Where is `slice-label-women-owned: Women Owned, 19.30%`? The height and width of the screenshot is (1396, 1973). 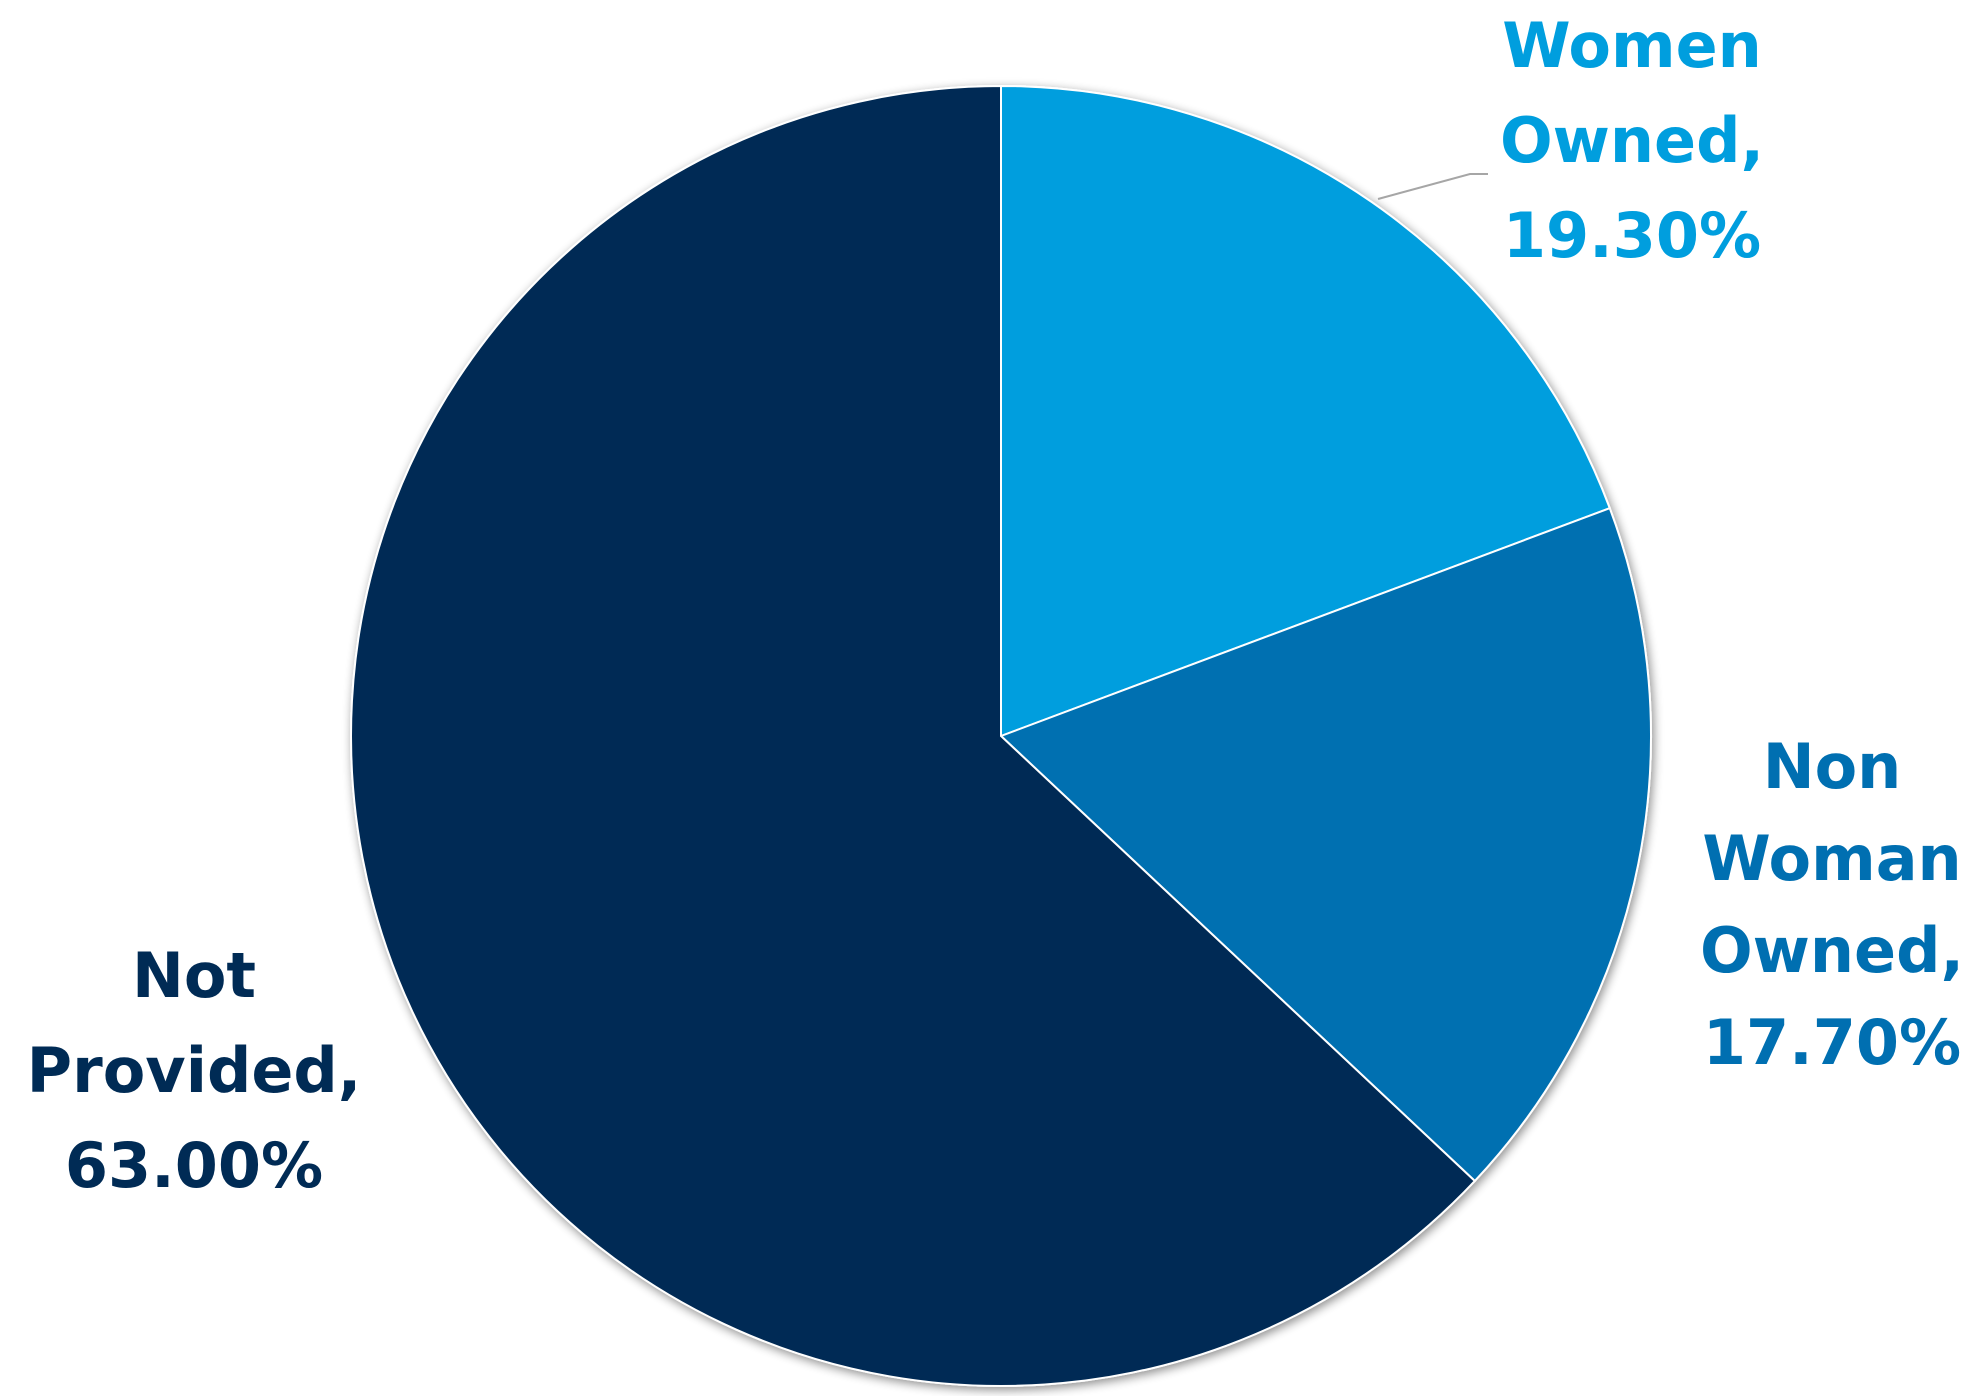 slice-label-women-owned: Women Owned, 19.30% is located at coordinates (1632, 140).